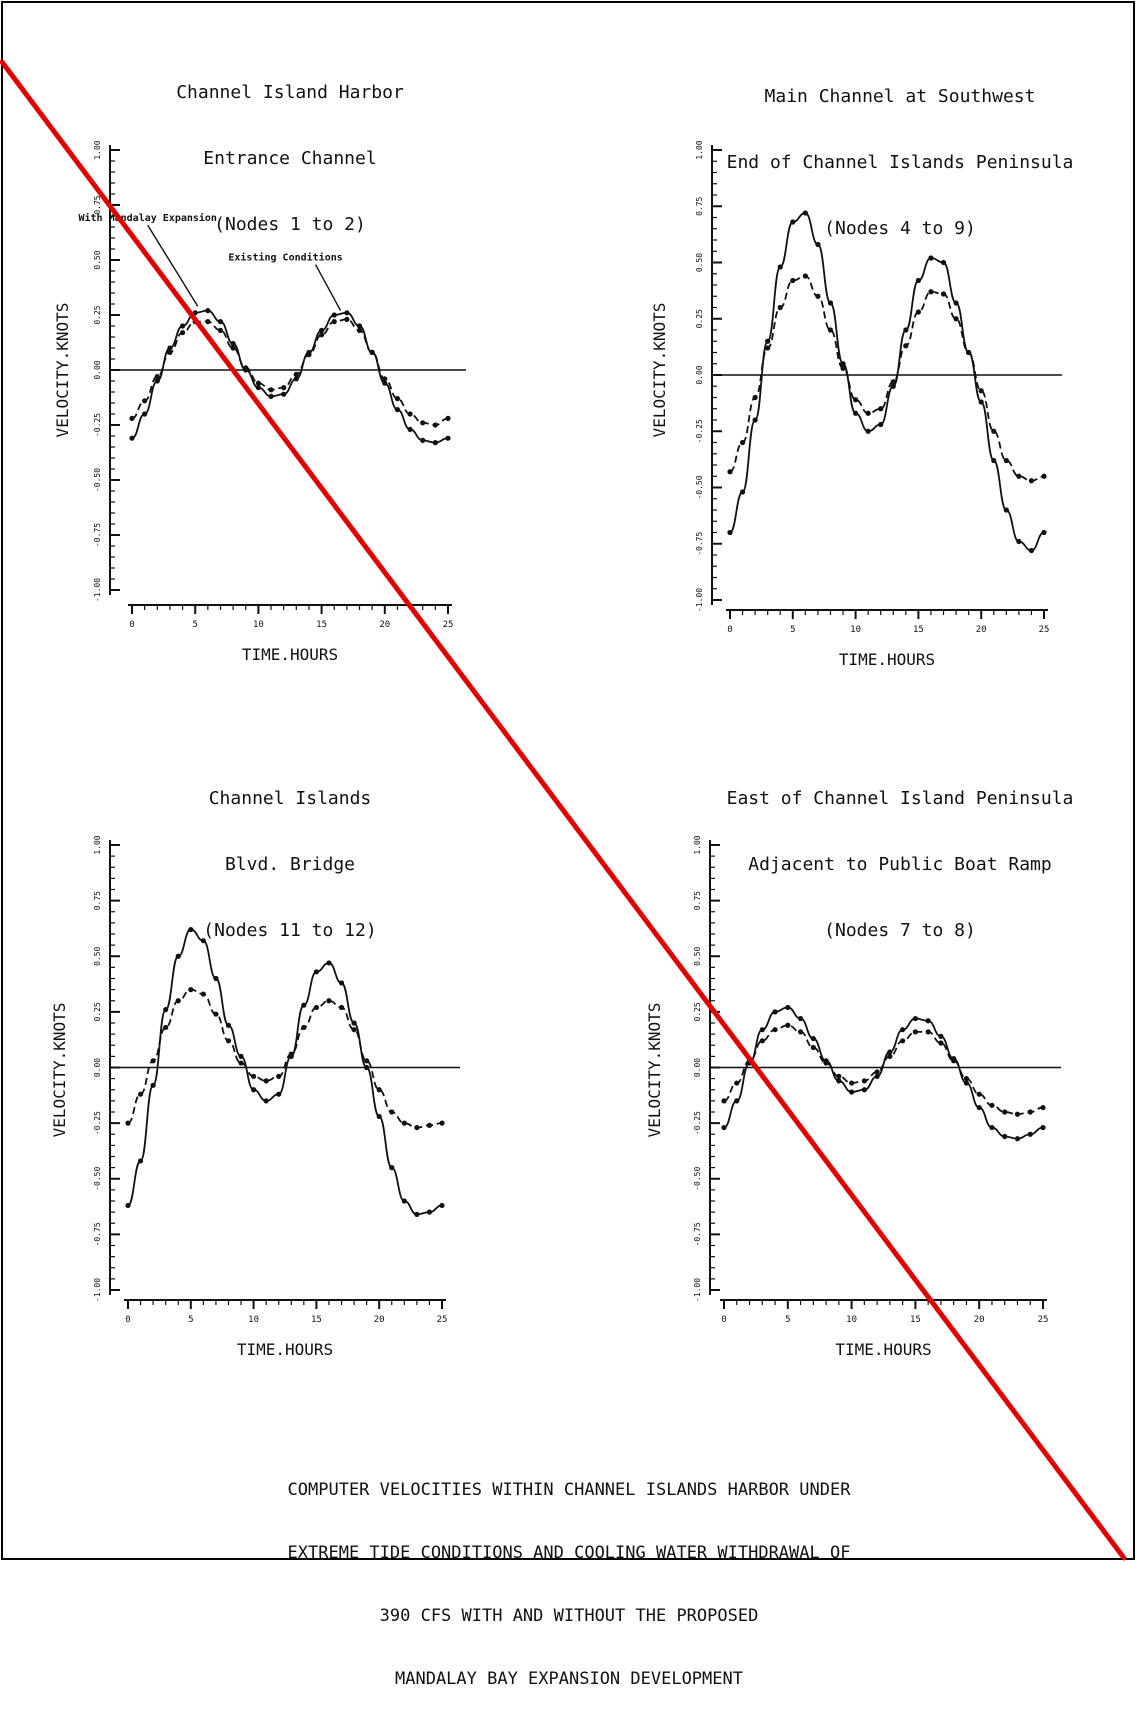 The image size is (1138, 1711). I want to click on panel-3-title-line: Blvd. Bridge, so click(290, 864).